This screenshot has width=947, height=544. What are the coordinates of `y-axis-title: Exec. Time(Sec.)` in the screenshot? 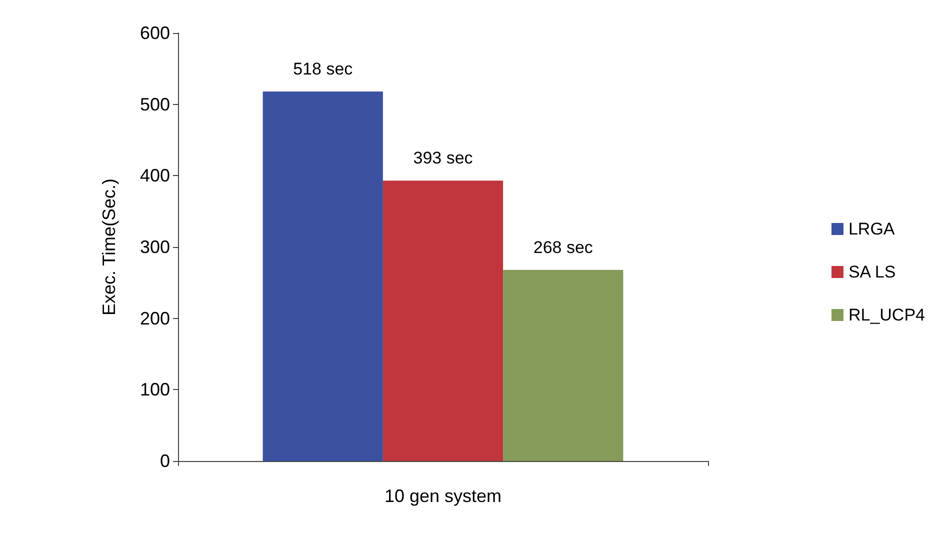 It's located at (109, 247).